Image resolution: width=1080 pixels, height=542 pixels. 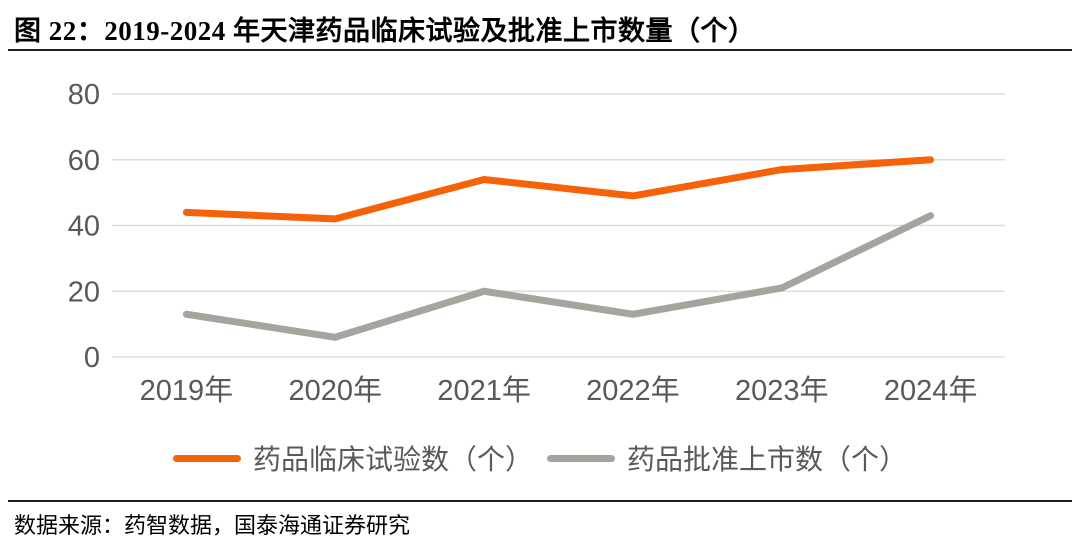 I want to click on legend-swatch-orange-line, so click(x=206, y=458).